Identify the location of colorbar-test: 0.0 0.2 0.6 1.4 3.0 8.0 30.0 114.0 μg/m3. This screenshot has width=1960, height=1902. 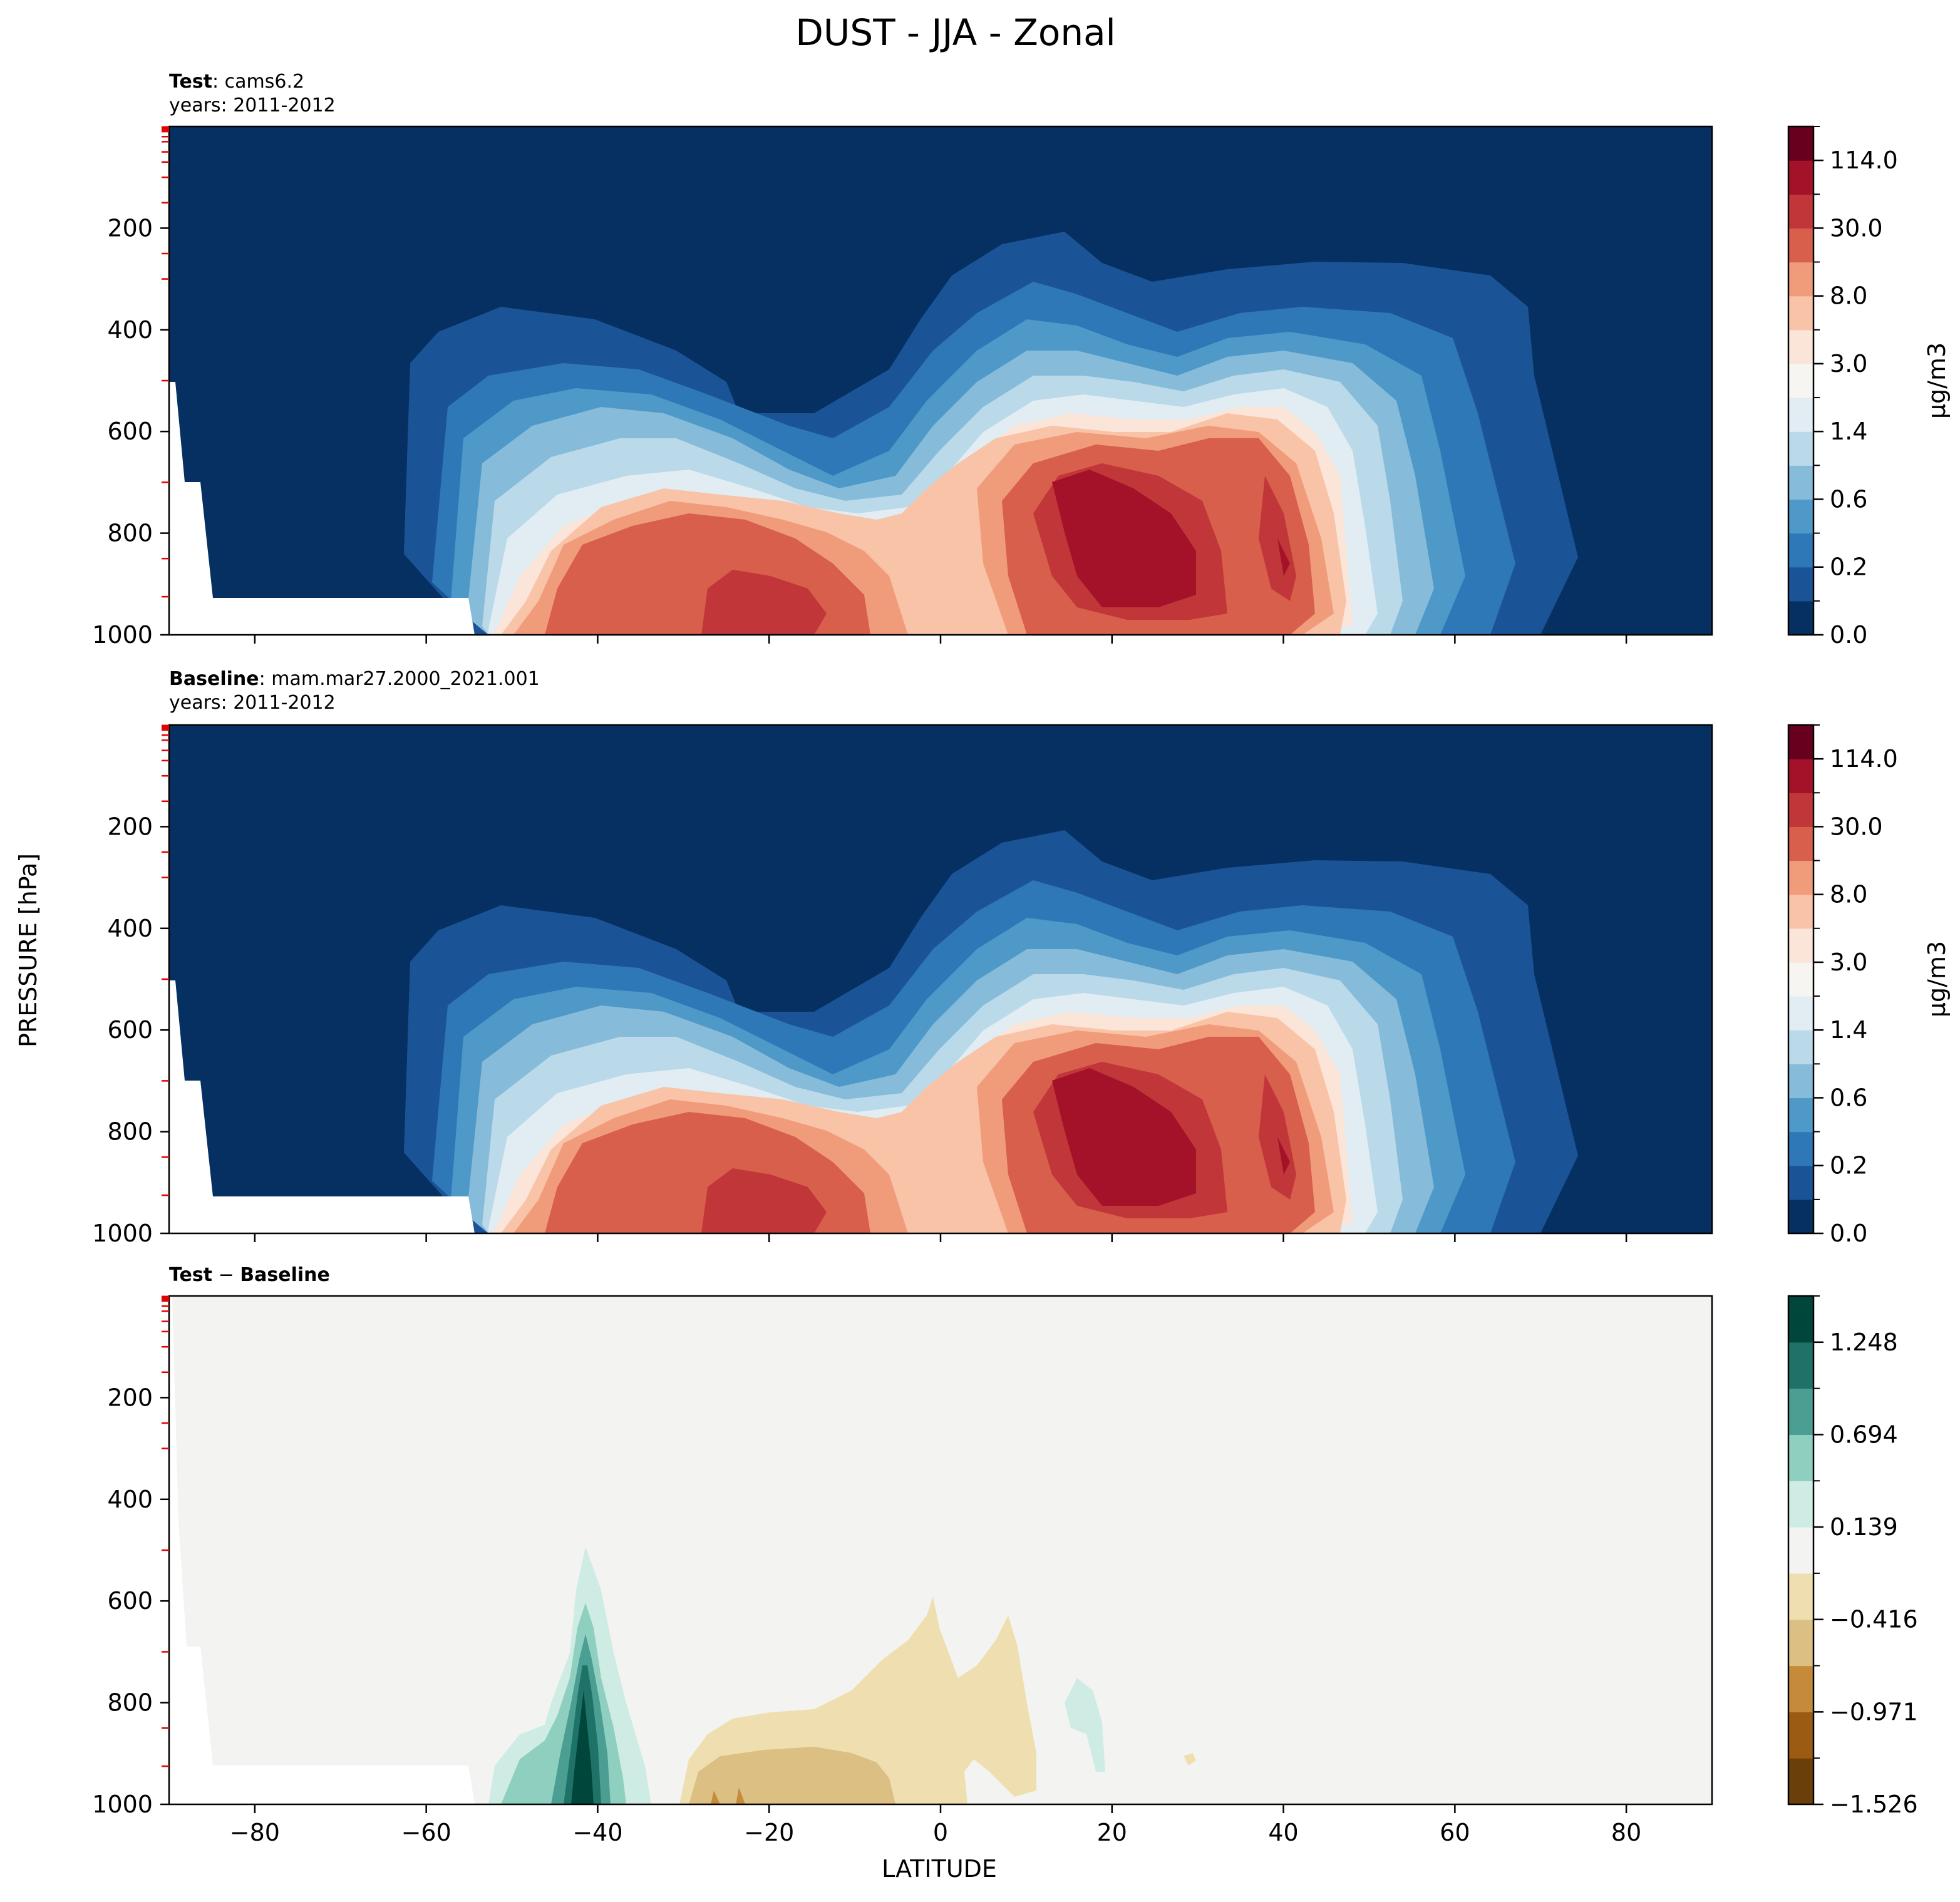
(1869, 387).